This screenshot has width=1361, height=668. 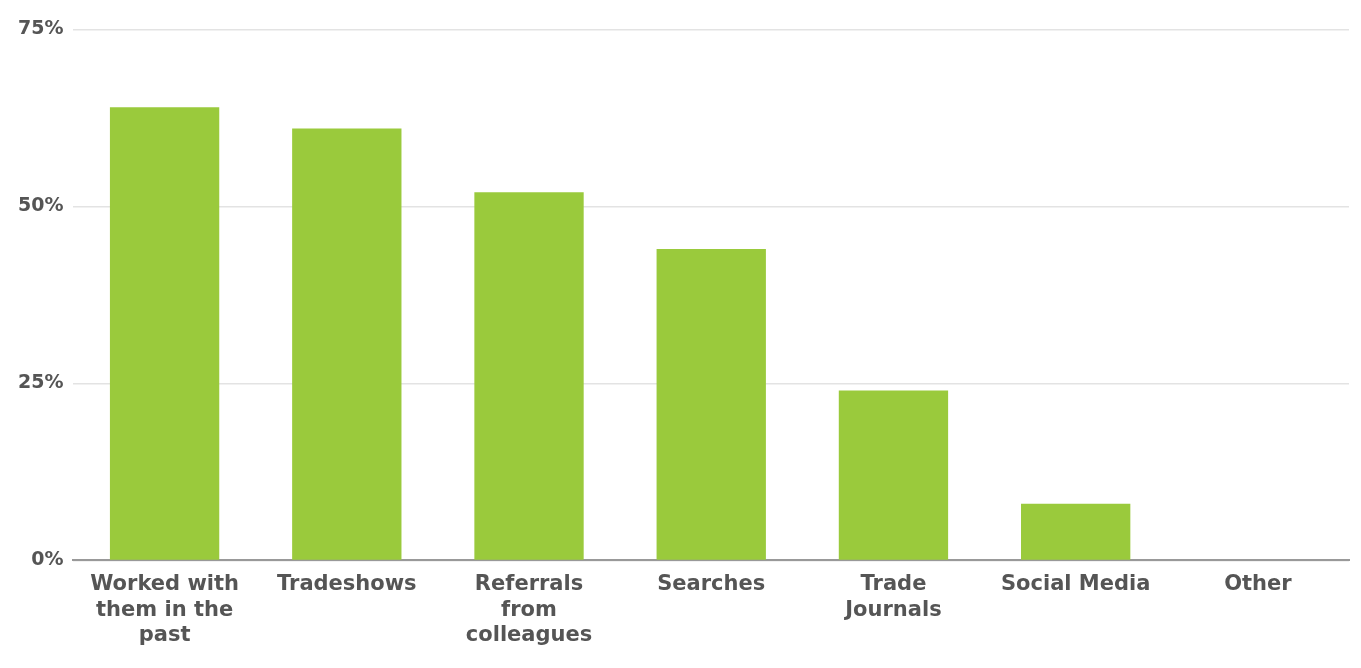 What do you see at coordinates (892, 596) in the screenshot?
I see `x-tick-label: Trade Journals` at bounding box center [892, 596].